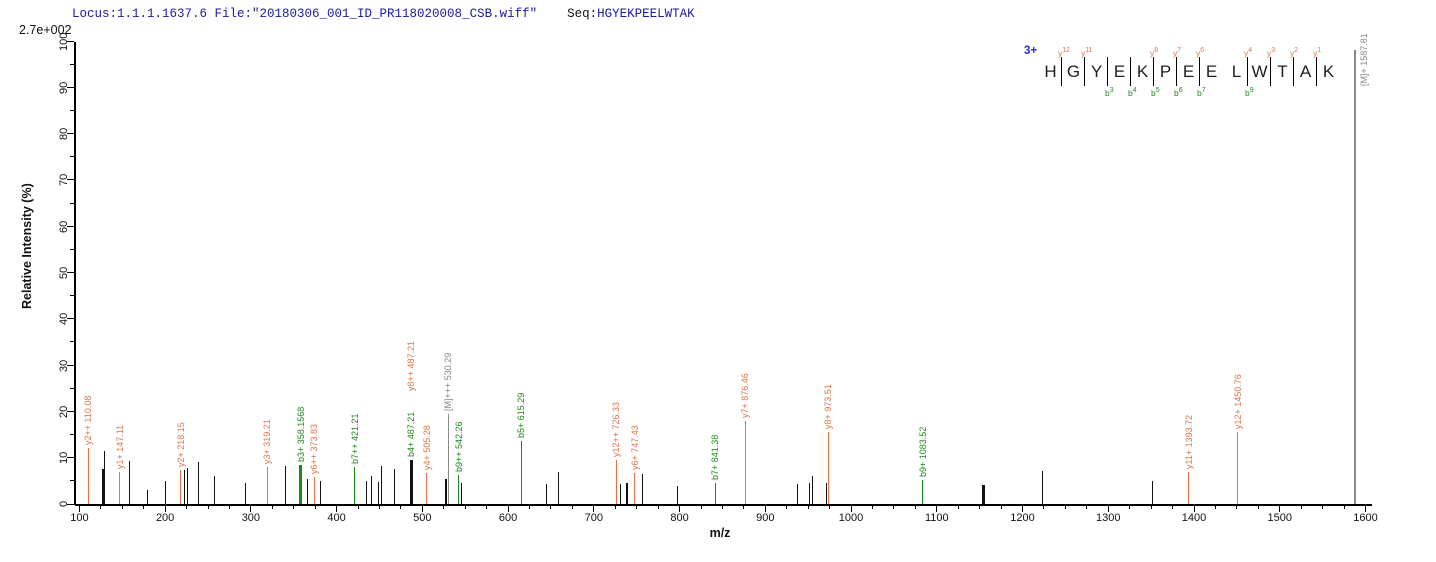 Image resolution: width=1436 pixels, height=562 pixels. Describe the element at coordinates (64, 226) in the screenshot. I see `y-tick-label: 60` at that location.